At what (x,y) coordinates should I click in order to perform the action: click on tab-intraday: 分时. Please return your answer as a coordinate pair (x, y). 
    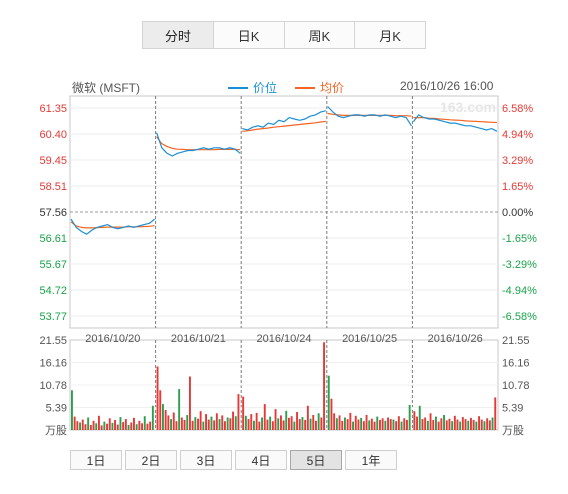
    Looking at the image, I should click on (178, 35).